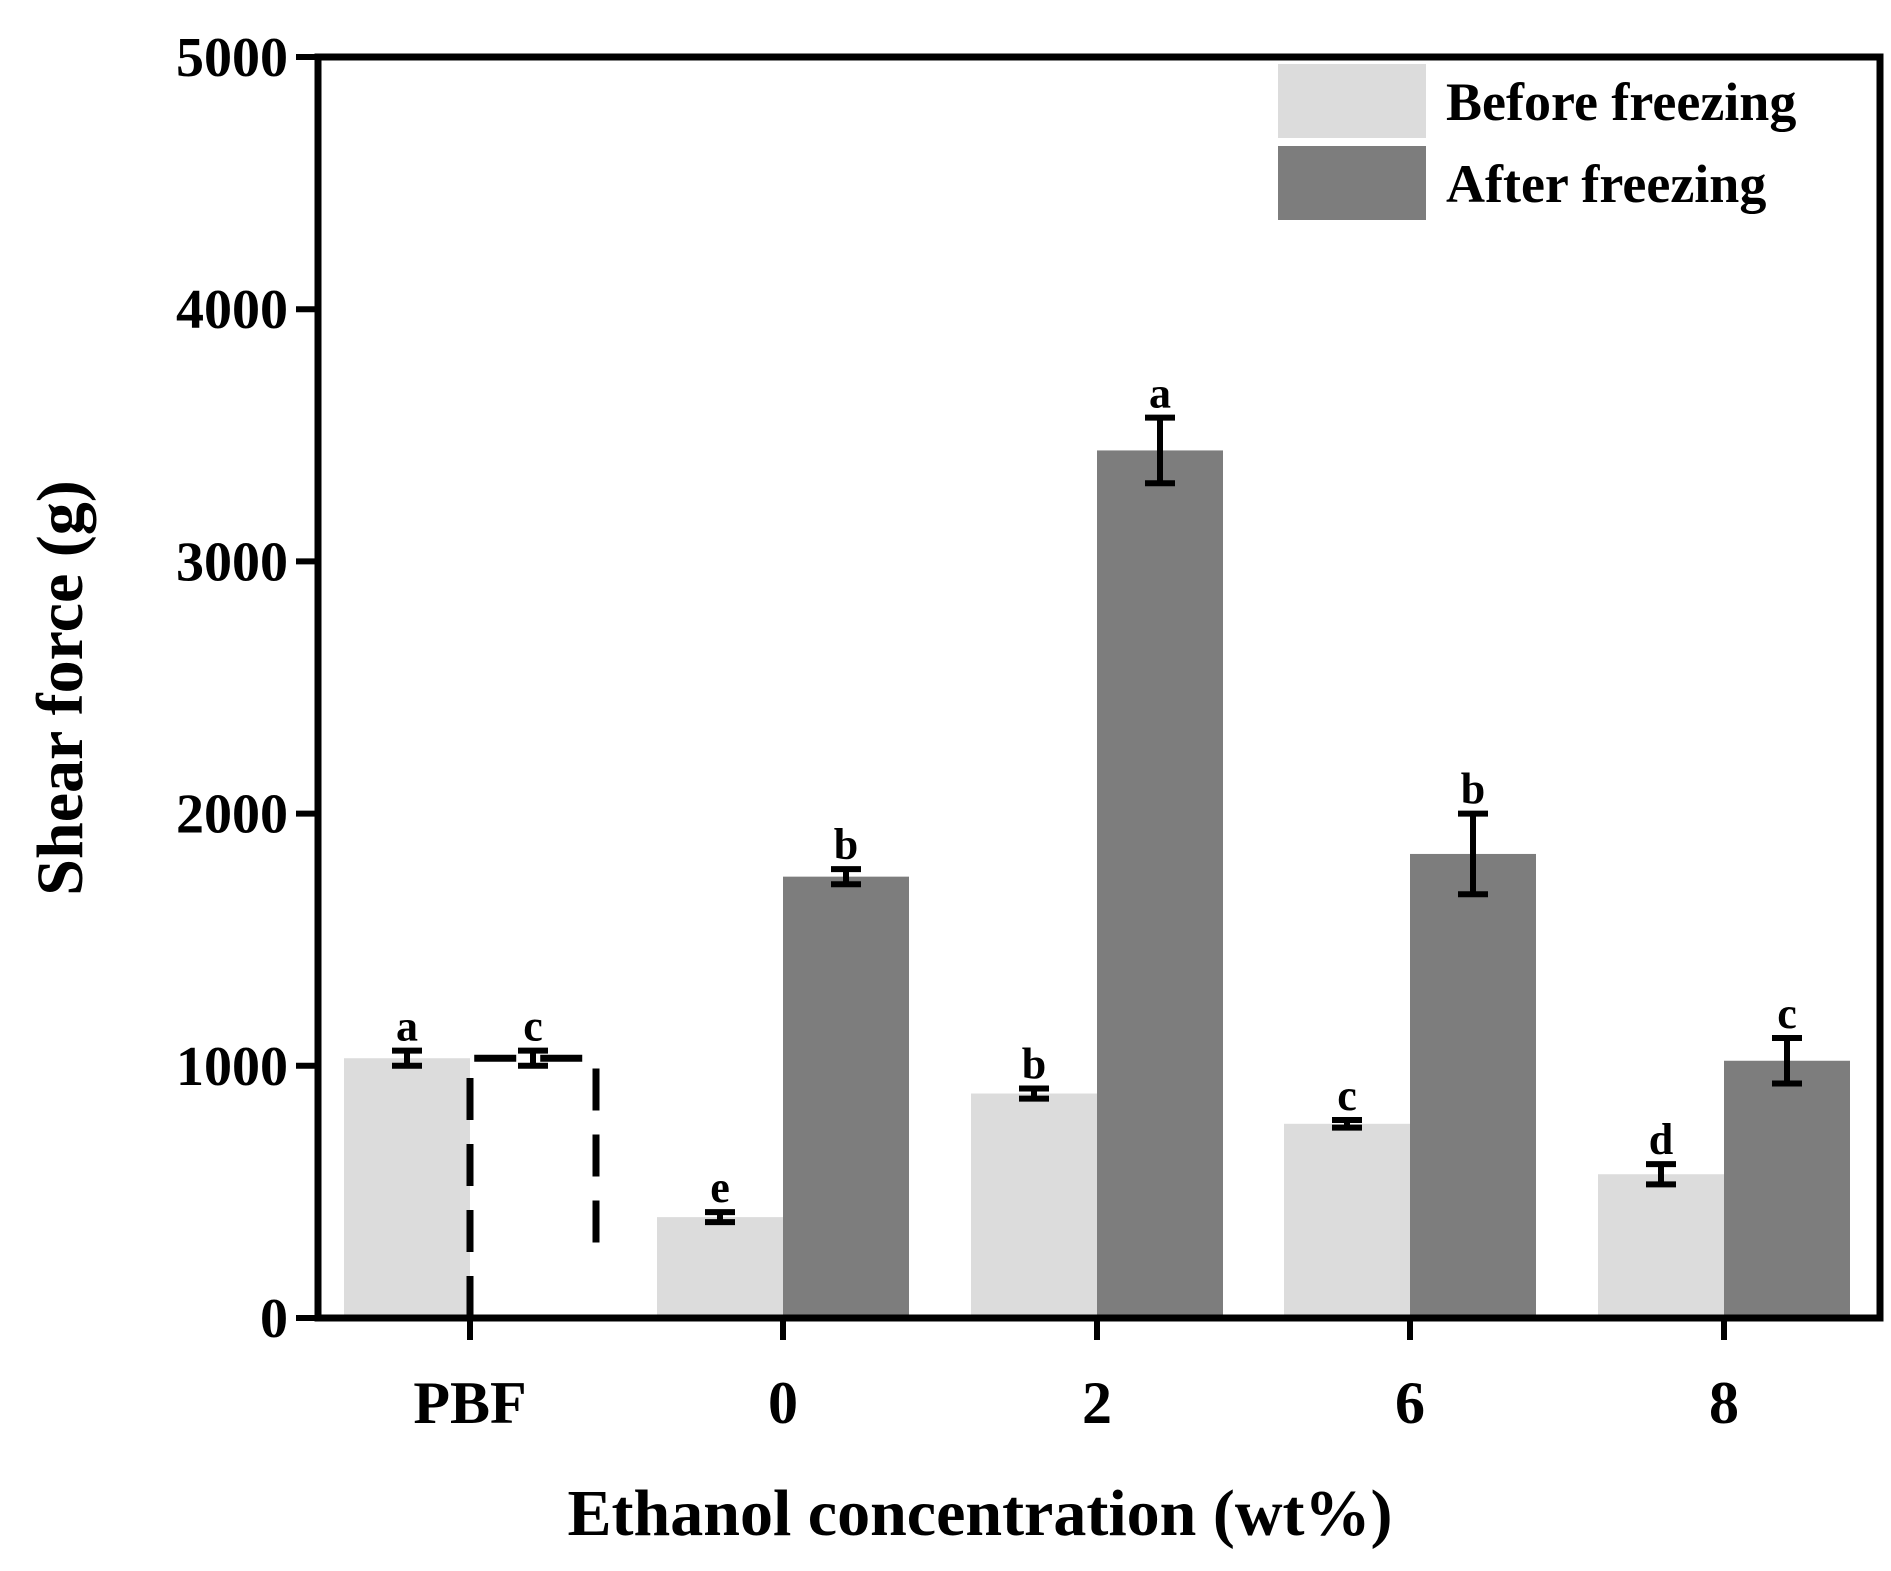 This screenshot has width=1891, height=1571. I want to click on sig-letter-before-freezing-2: b, so click(1034, 1063).